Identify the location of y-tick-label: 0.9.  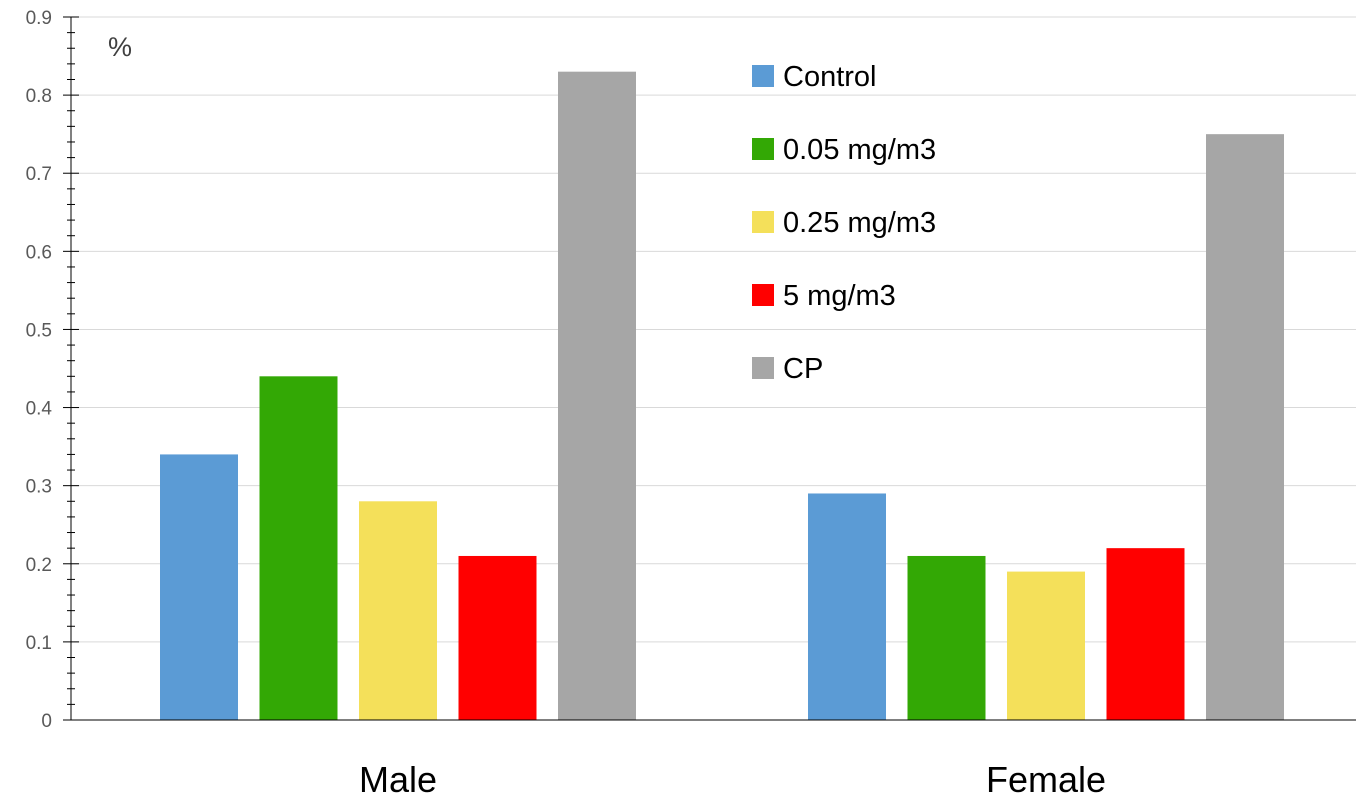
(39, 18).